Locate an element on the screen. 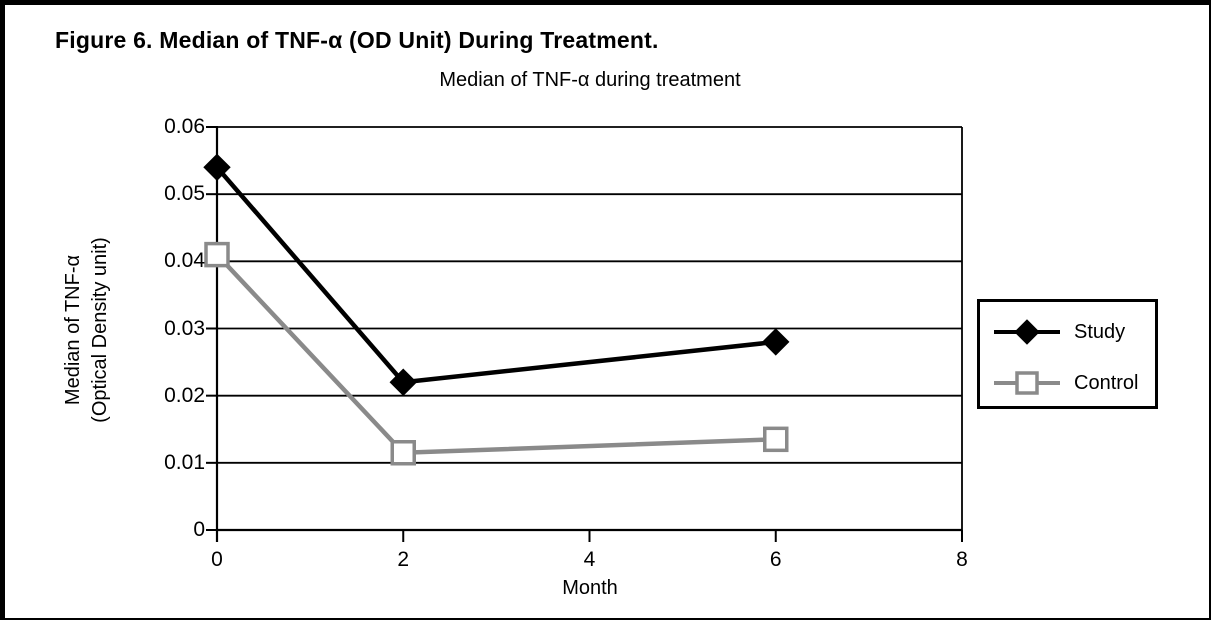 The width and height of the screenshot is (1211, 620). control-square-marker-icon is located at coordinates (1027, 383).